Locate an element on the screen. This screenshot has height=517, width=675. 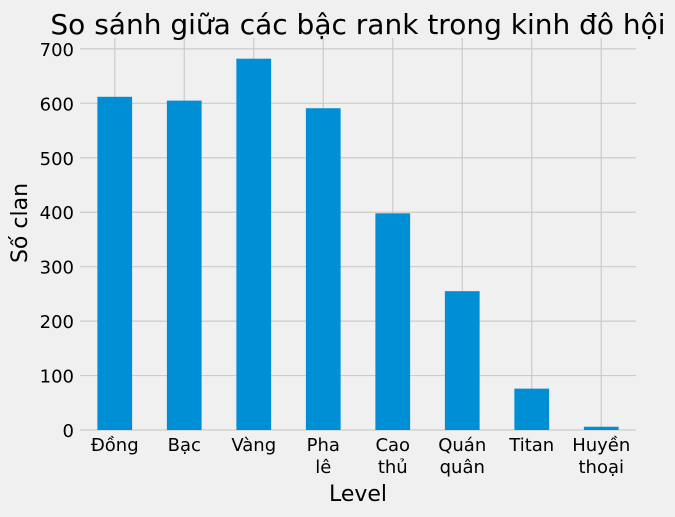
x-tick-label: Vàng is located at coordinates (253, 445).